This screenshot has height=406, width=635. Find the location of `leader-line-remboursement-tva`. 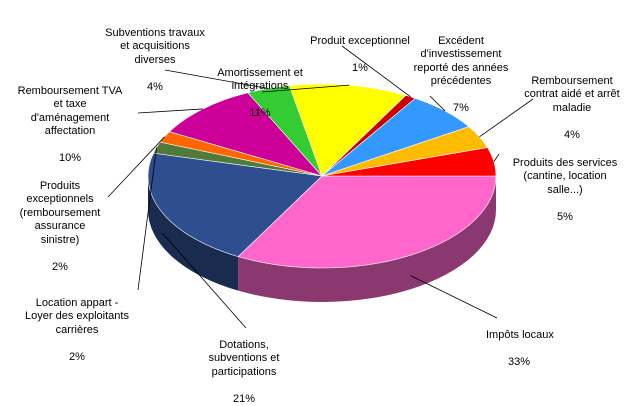

leader-line-remboursement-tva is located at coordinates (170, 111).